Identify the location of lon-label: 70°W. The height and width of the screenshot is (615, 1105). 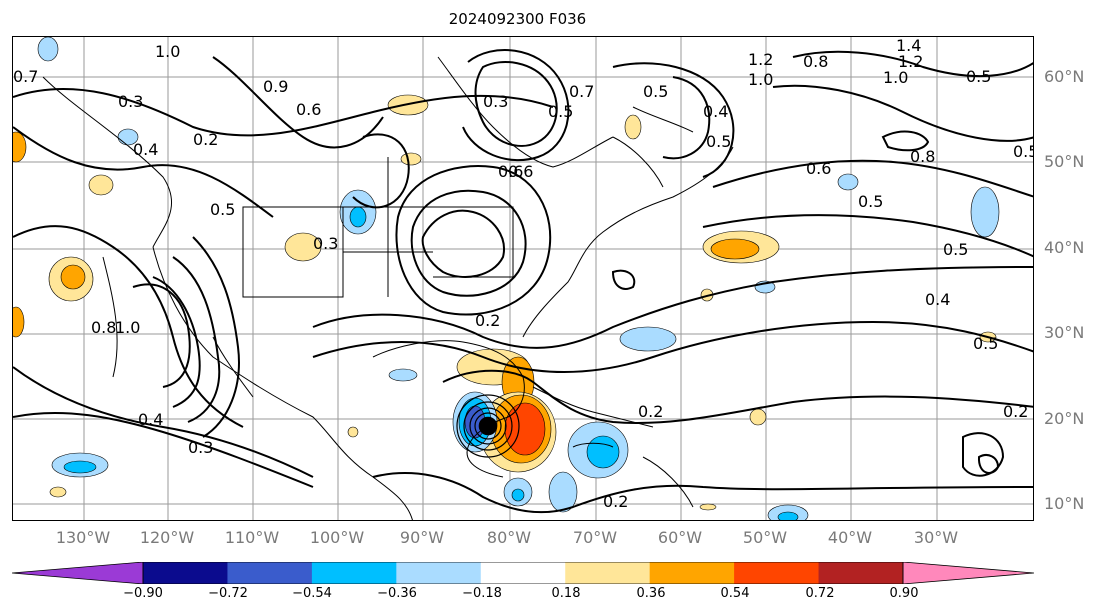
(595, 537).